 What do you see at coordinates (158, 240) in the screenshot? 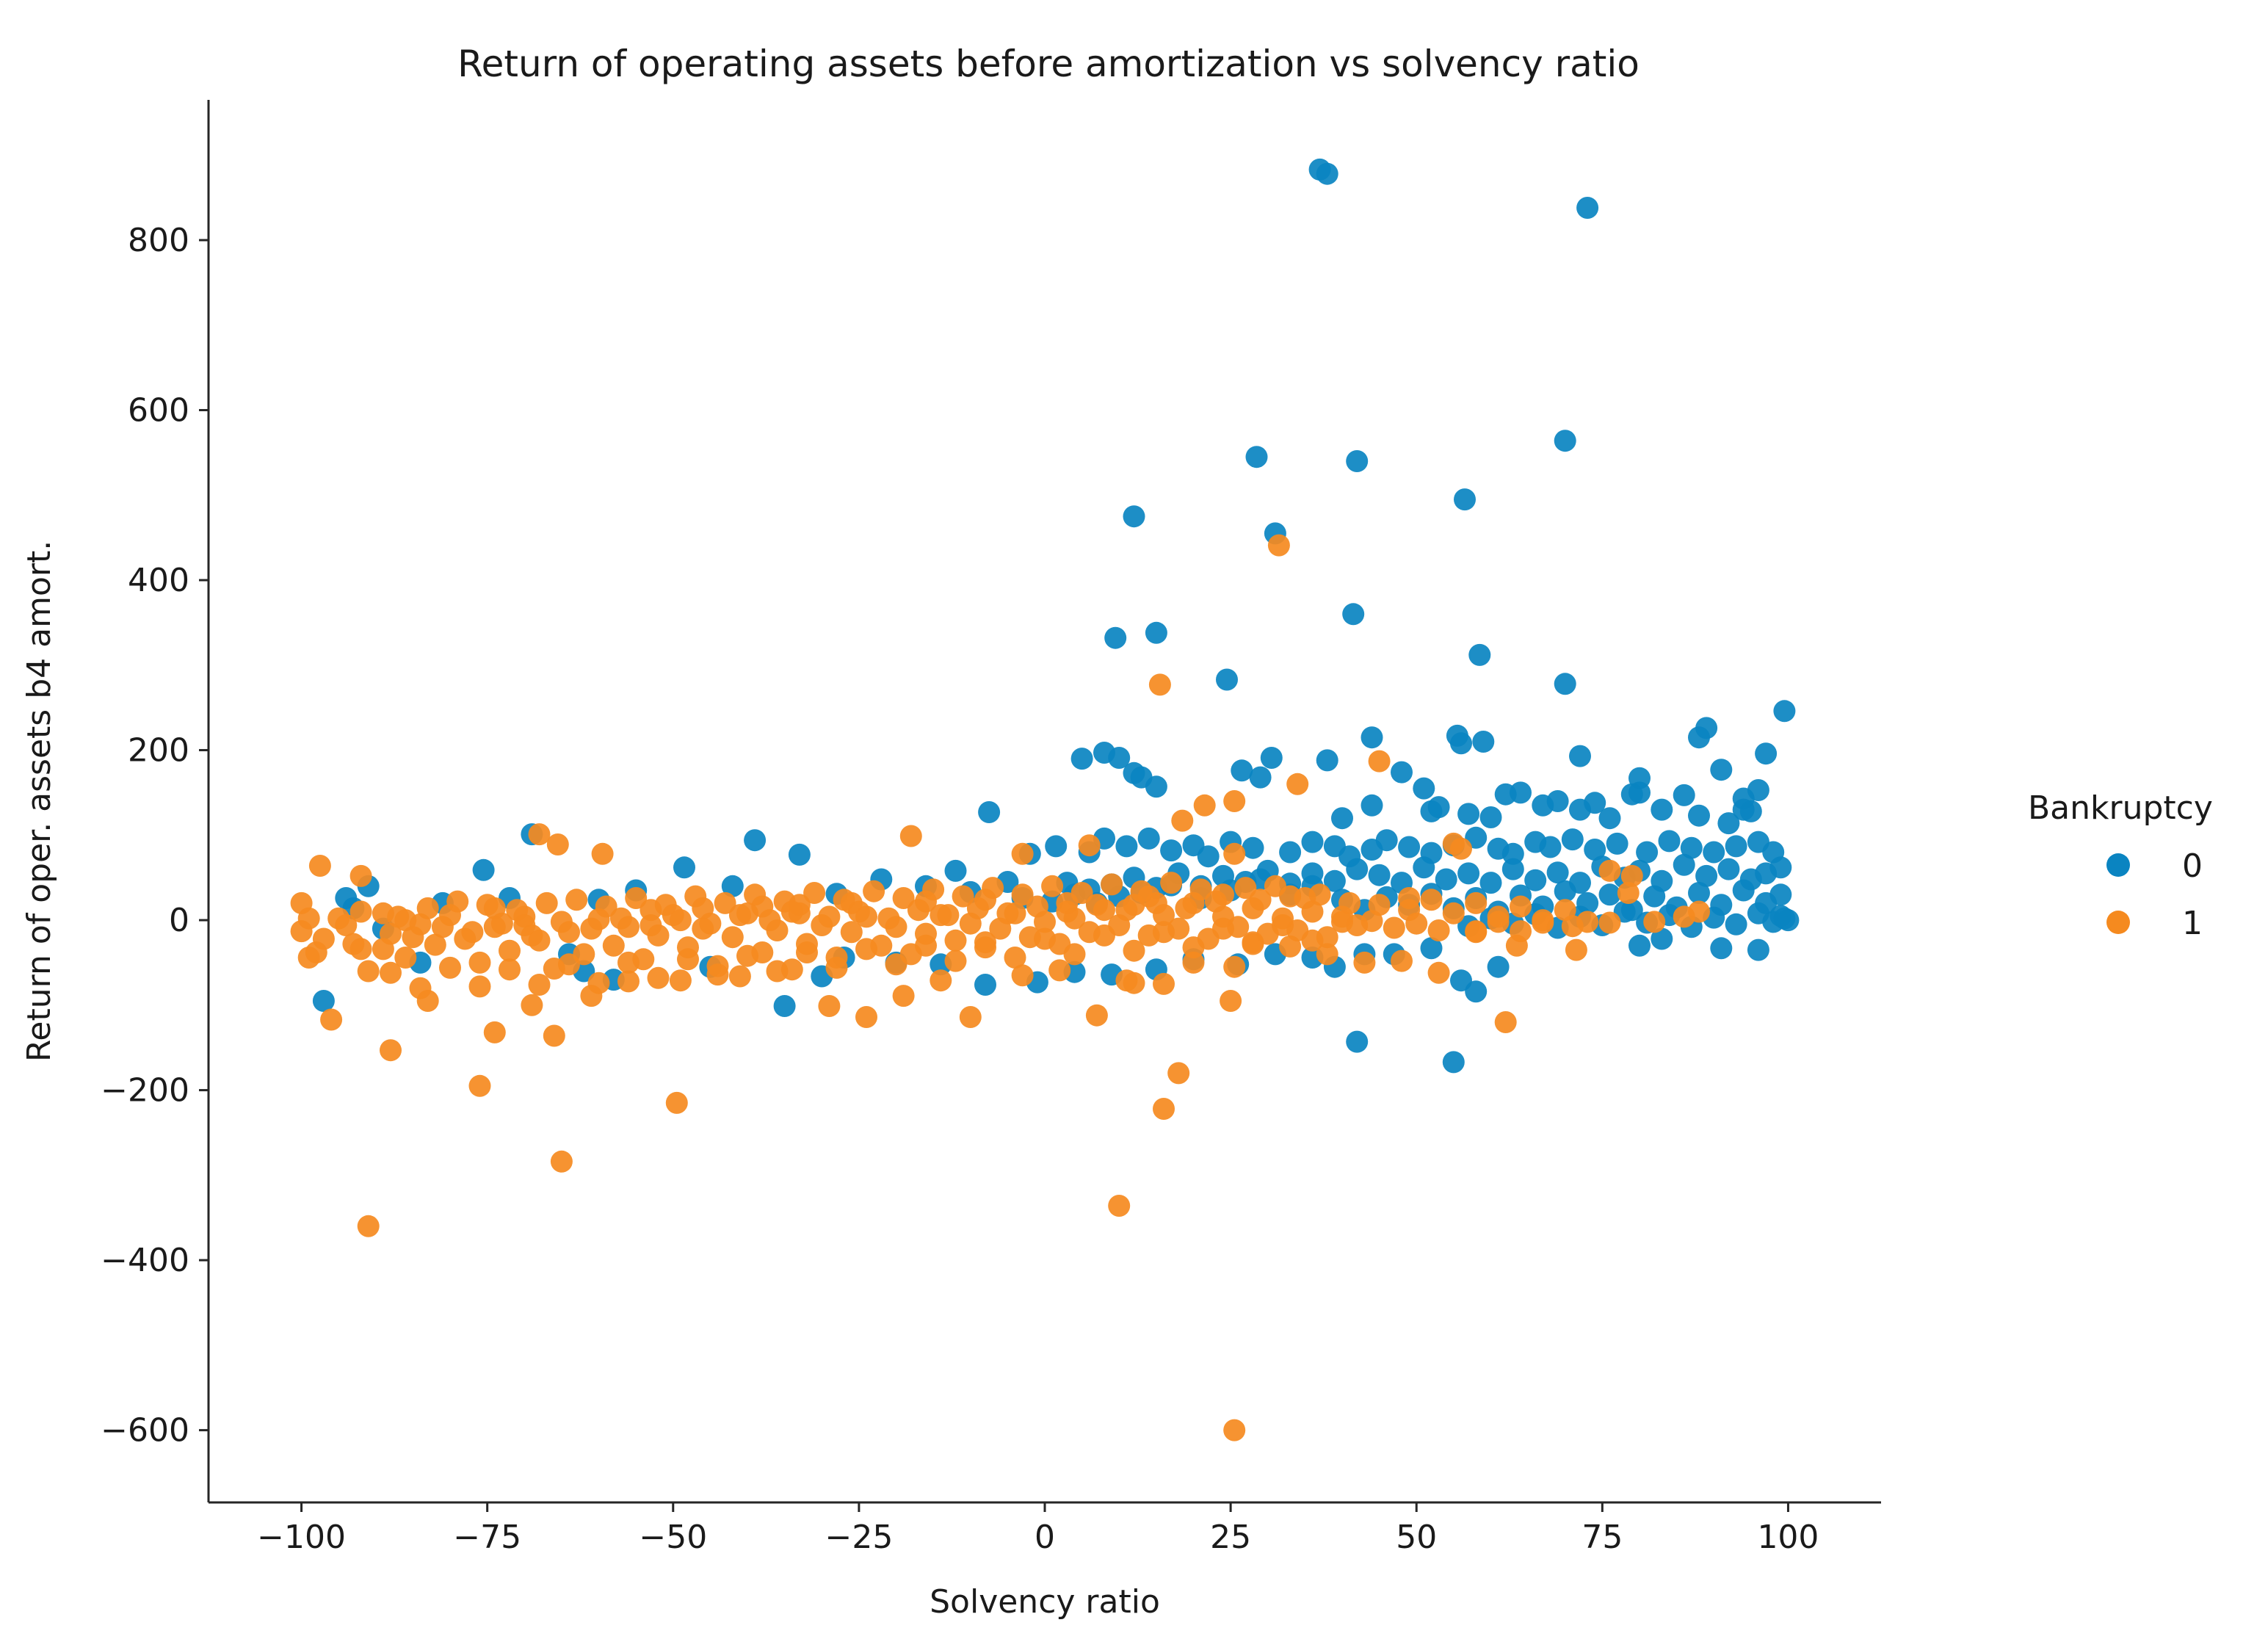
I see `y-tick-label: 800` at bounding box center [158, 240].